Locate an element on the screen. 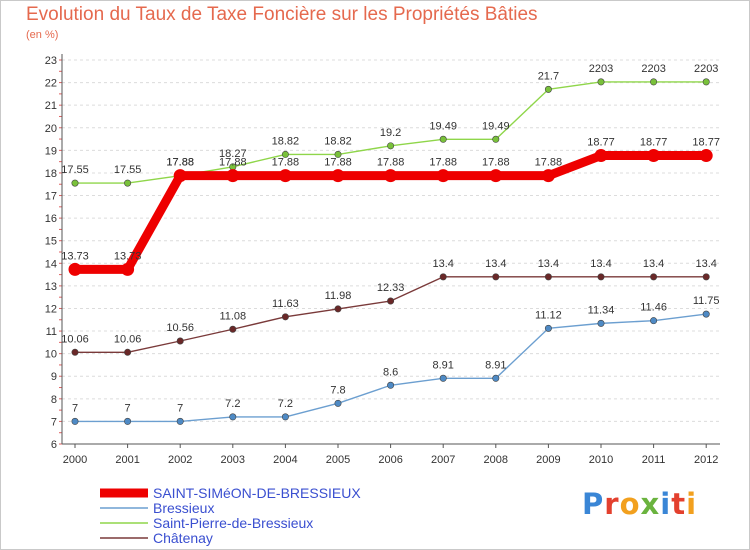  y-tick-label: 8 is located at coordinates (54, 400).